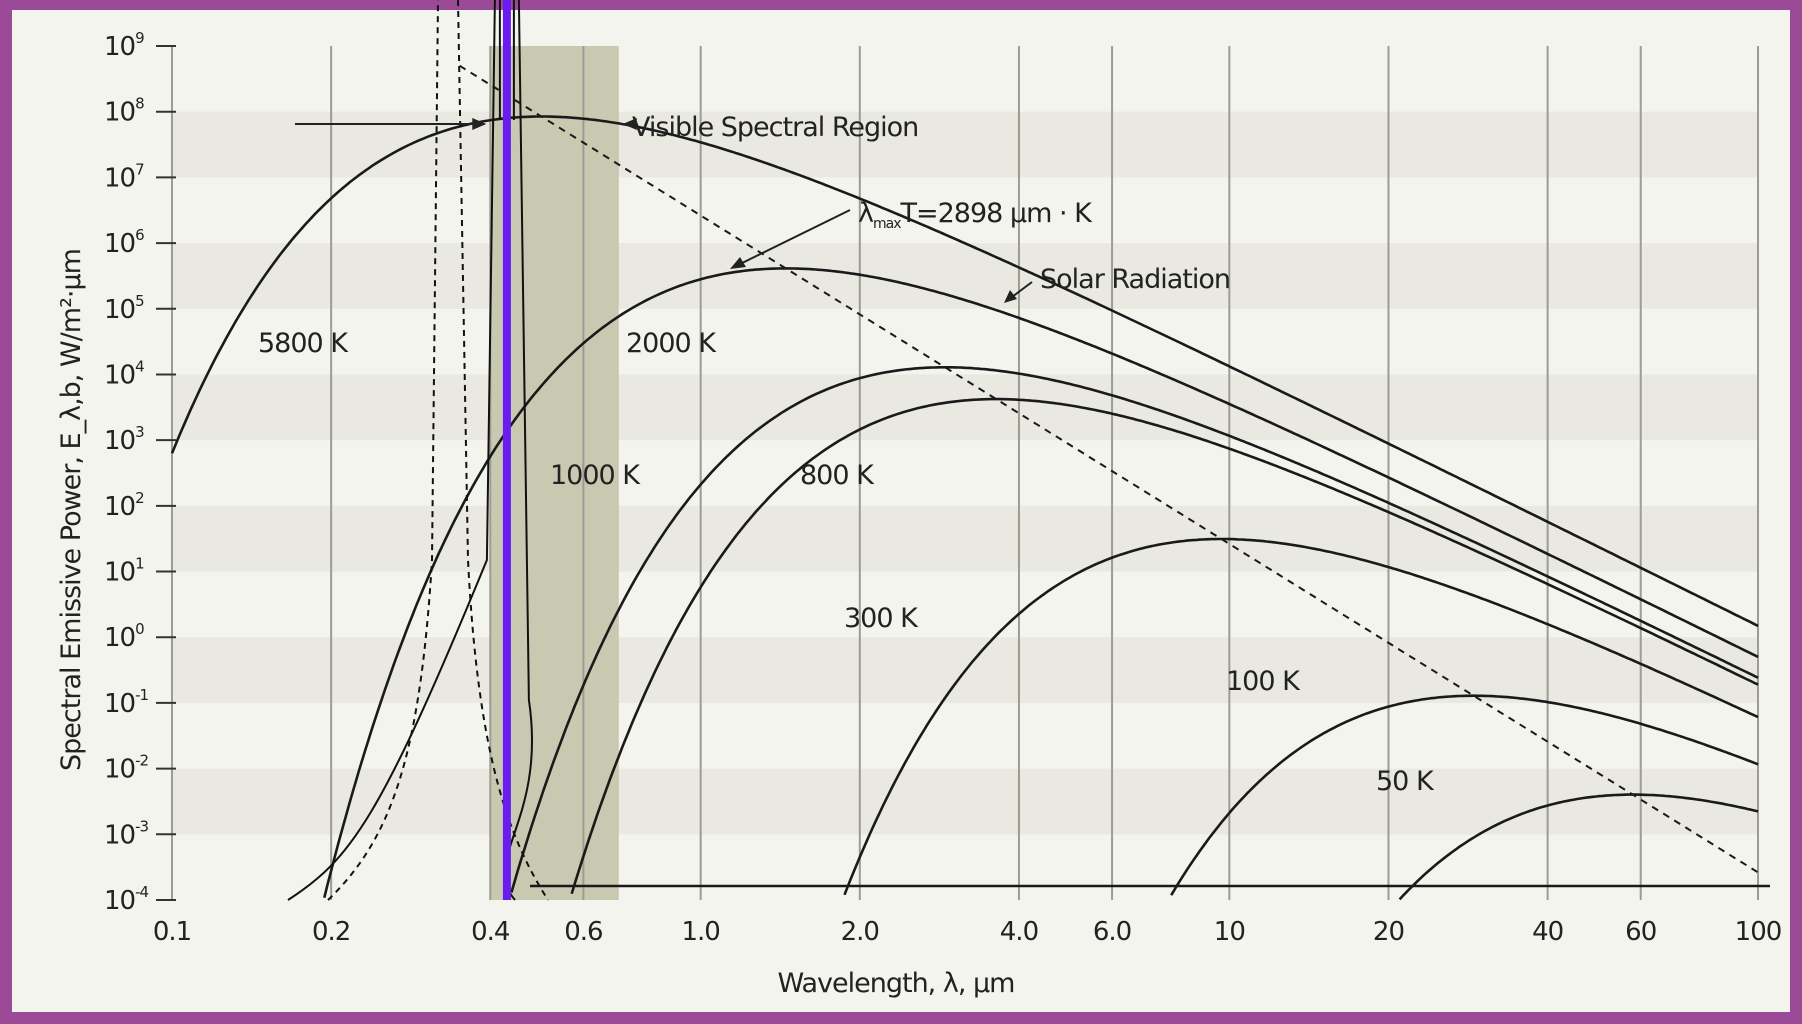 The width and height of the screenshot is (1802, 1024). What do you see at coordinates (141, 695) in the screenshot?
I see `y-tick-exponent: -1` at bounding box center [141, 695].